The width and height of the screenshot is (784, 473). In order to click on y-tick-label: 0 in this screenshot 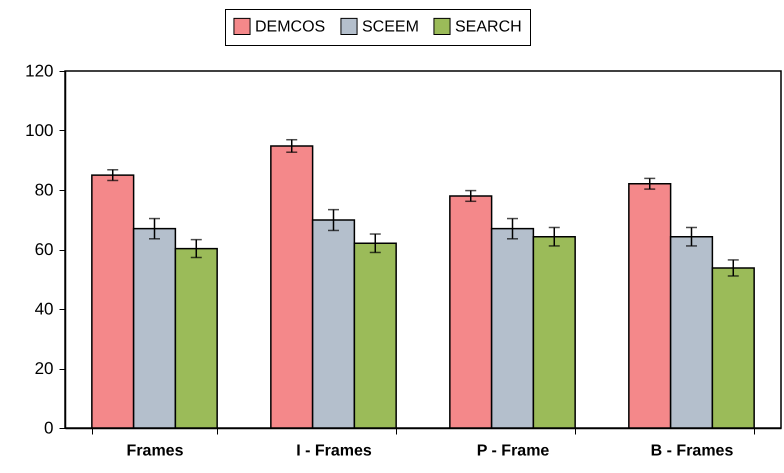, I will do `click(49, 428)`.